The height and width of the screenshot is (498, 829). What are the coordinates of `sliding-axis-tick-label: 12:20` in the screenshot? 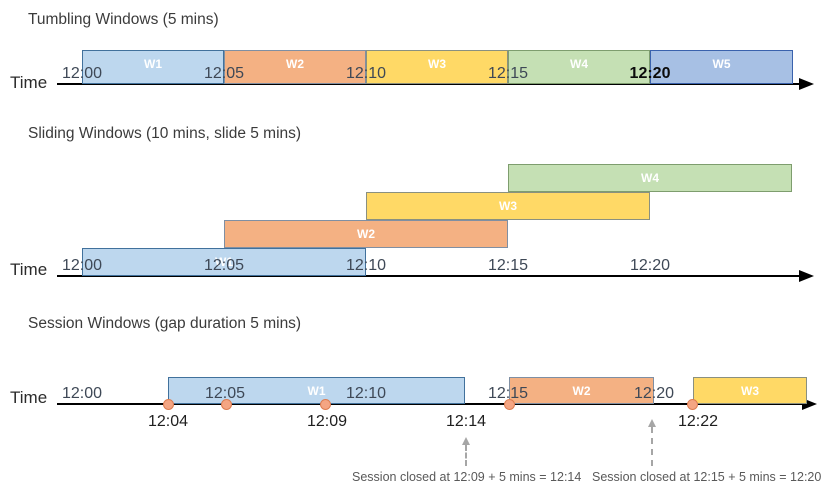 It's located at (650, 265).